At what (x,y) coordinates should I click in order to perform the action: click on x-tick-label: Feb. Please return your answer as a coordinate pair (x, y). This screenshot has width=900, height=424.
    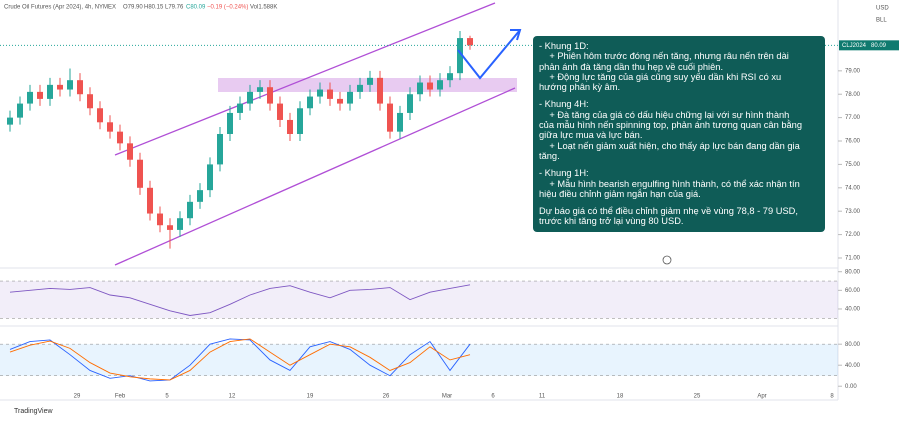
    Looking at the image, I should click on (120, 397).